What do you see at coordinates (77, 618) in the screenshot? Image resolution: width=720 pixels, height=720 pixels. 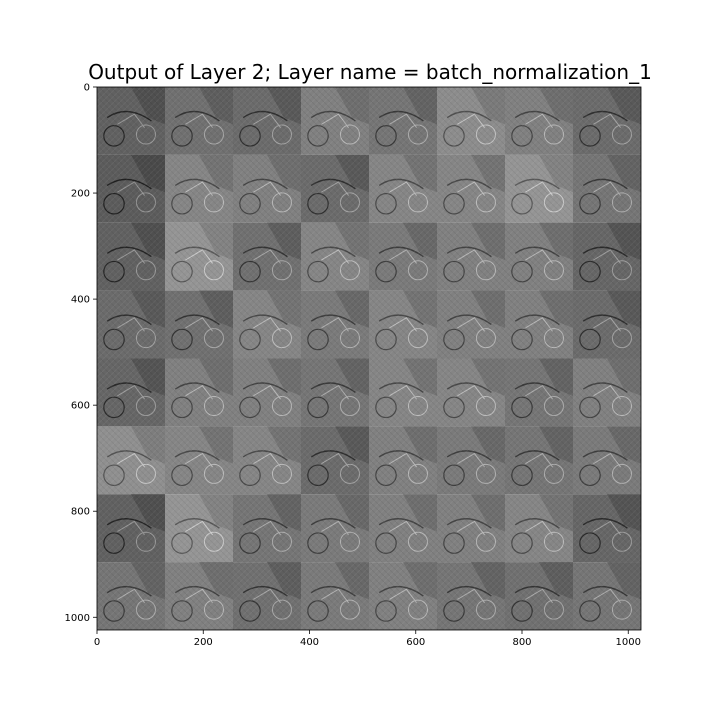 I see `y-tick-label: 1000` at bounding box center [77, 618].